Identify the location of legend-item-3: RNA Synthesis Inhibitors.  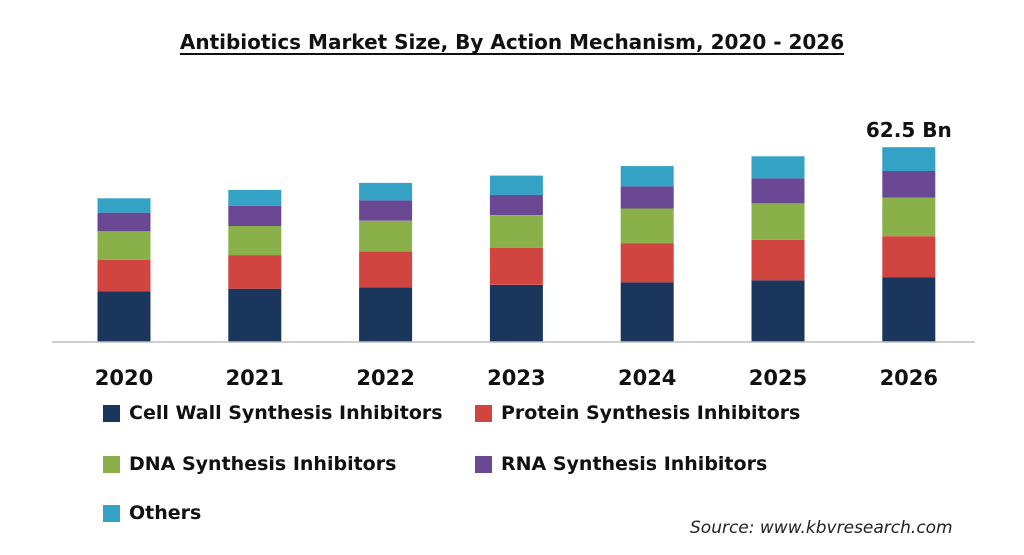
(621, 464).